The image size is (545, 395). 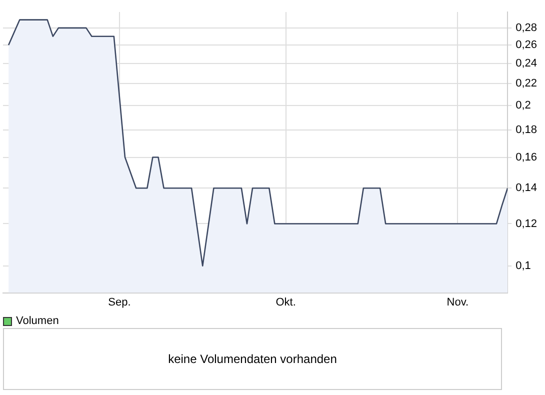 I want to click on y-tick-label: 0,14, so click(x=527, y=188).